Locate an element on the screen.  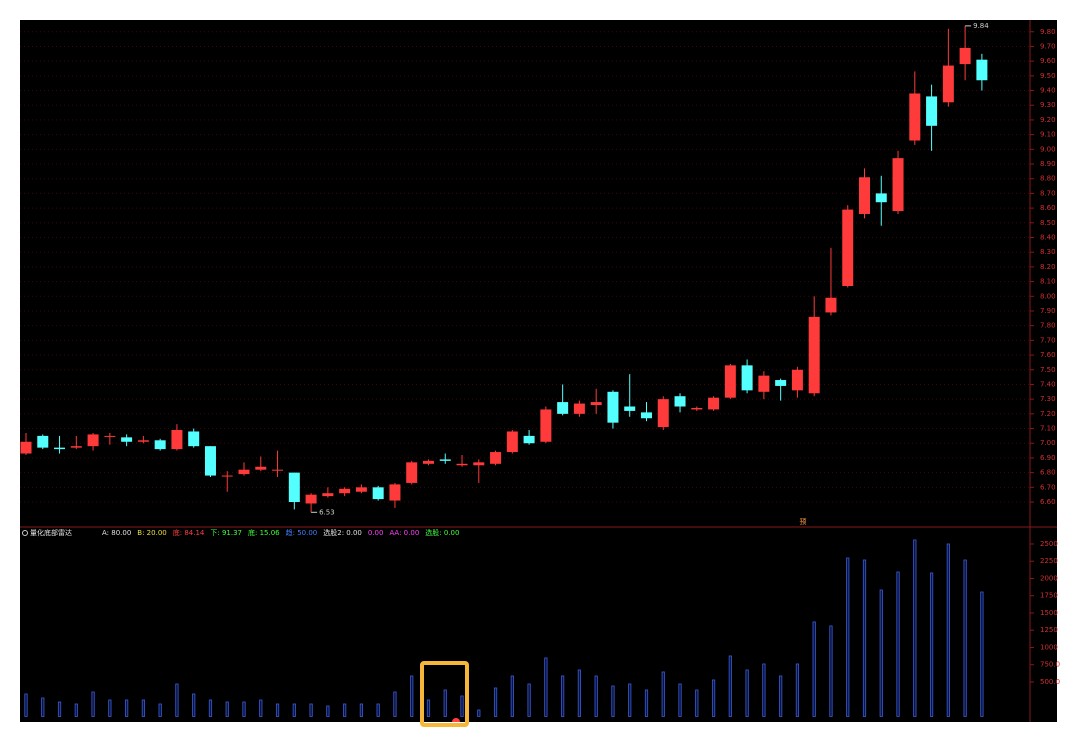
y-tick-label: 8.50 is located at coordinates (1048, 223).